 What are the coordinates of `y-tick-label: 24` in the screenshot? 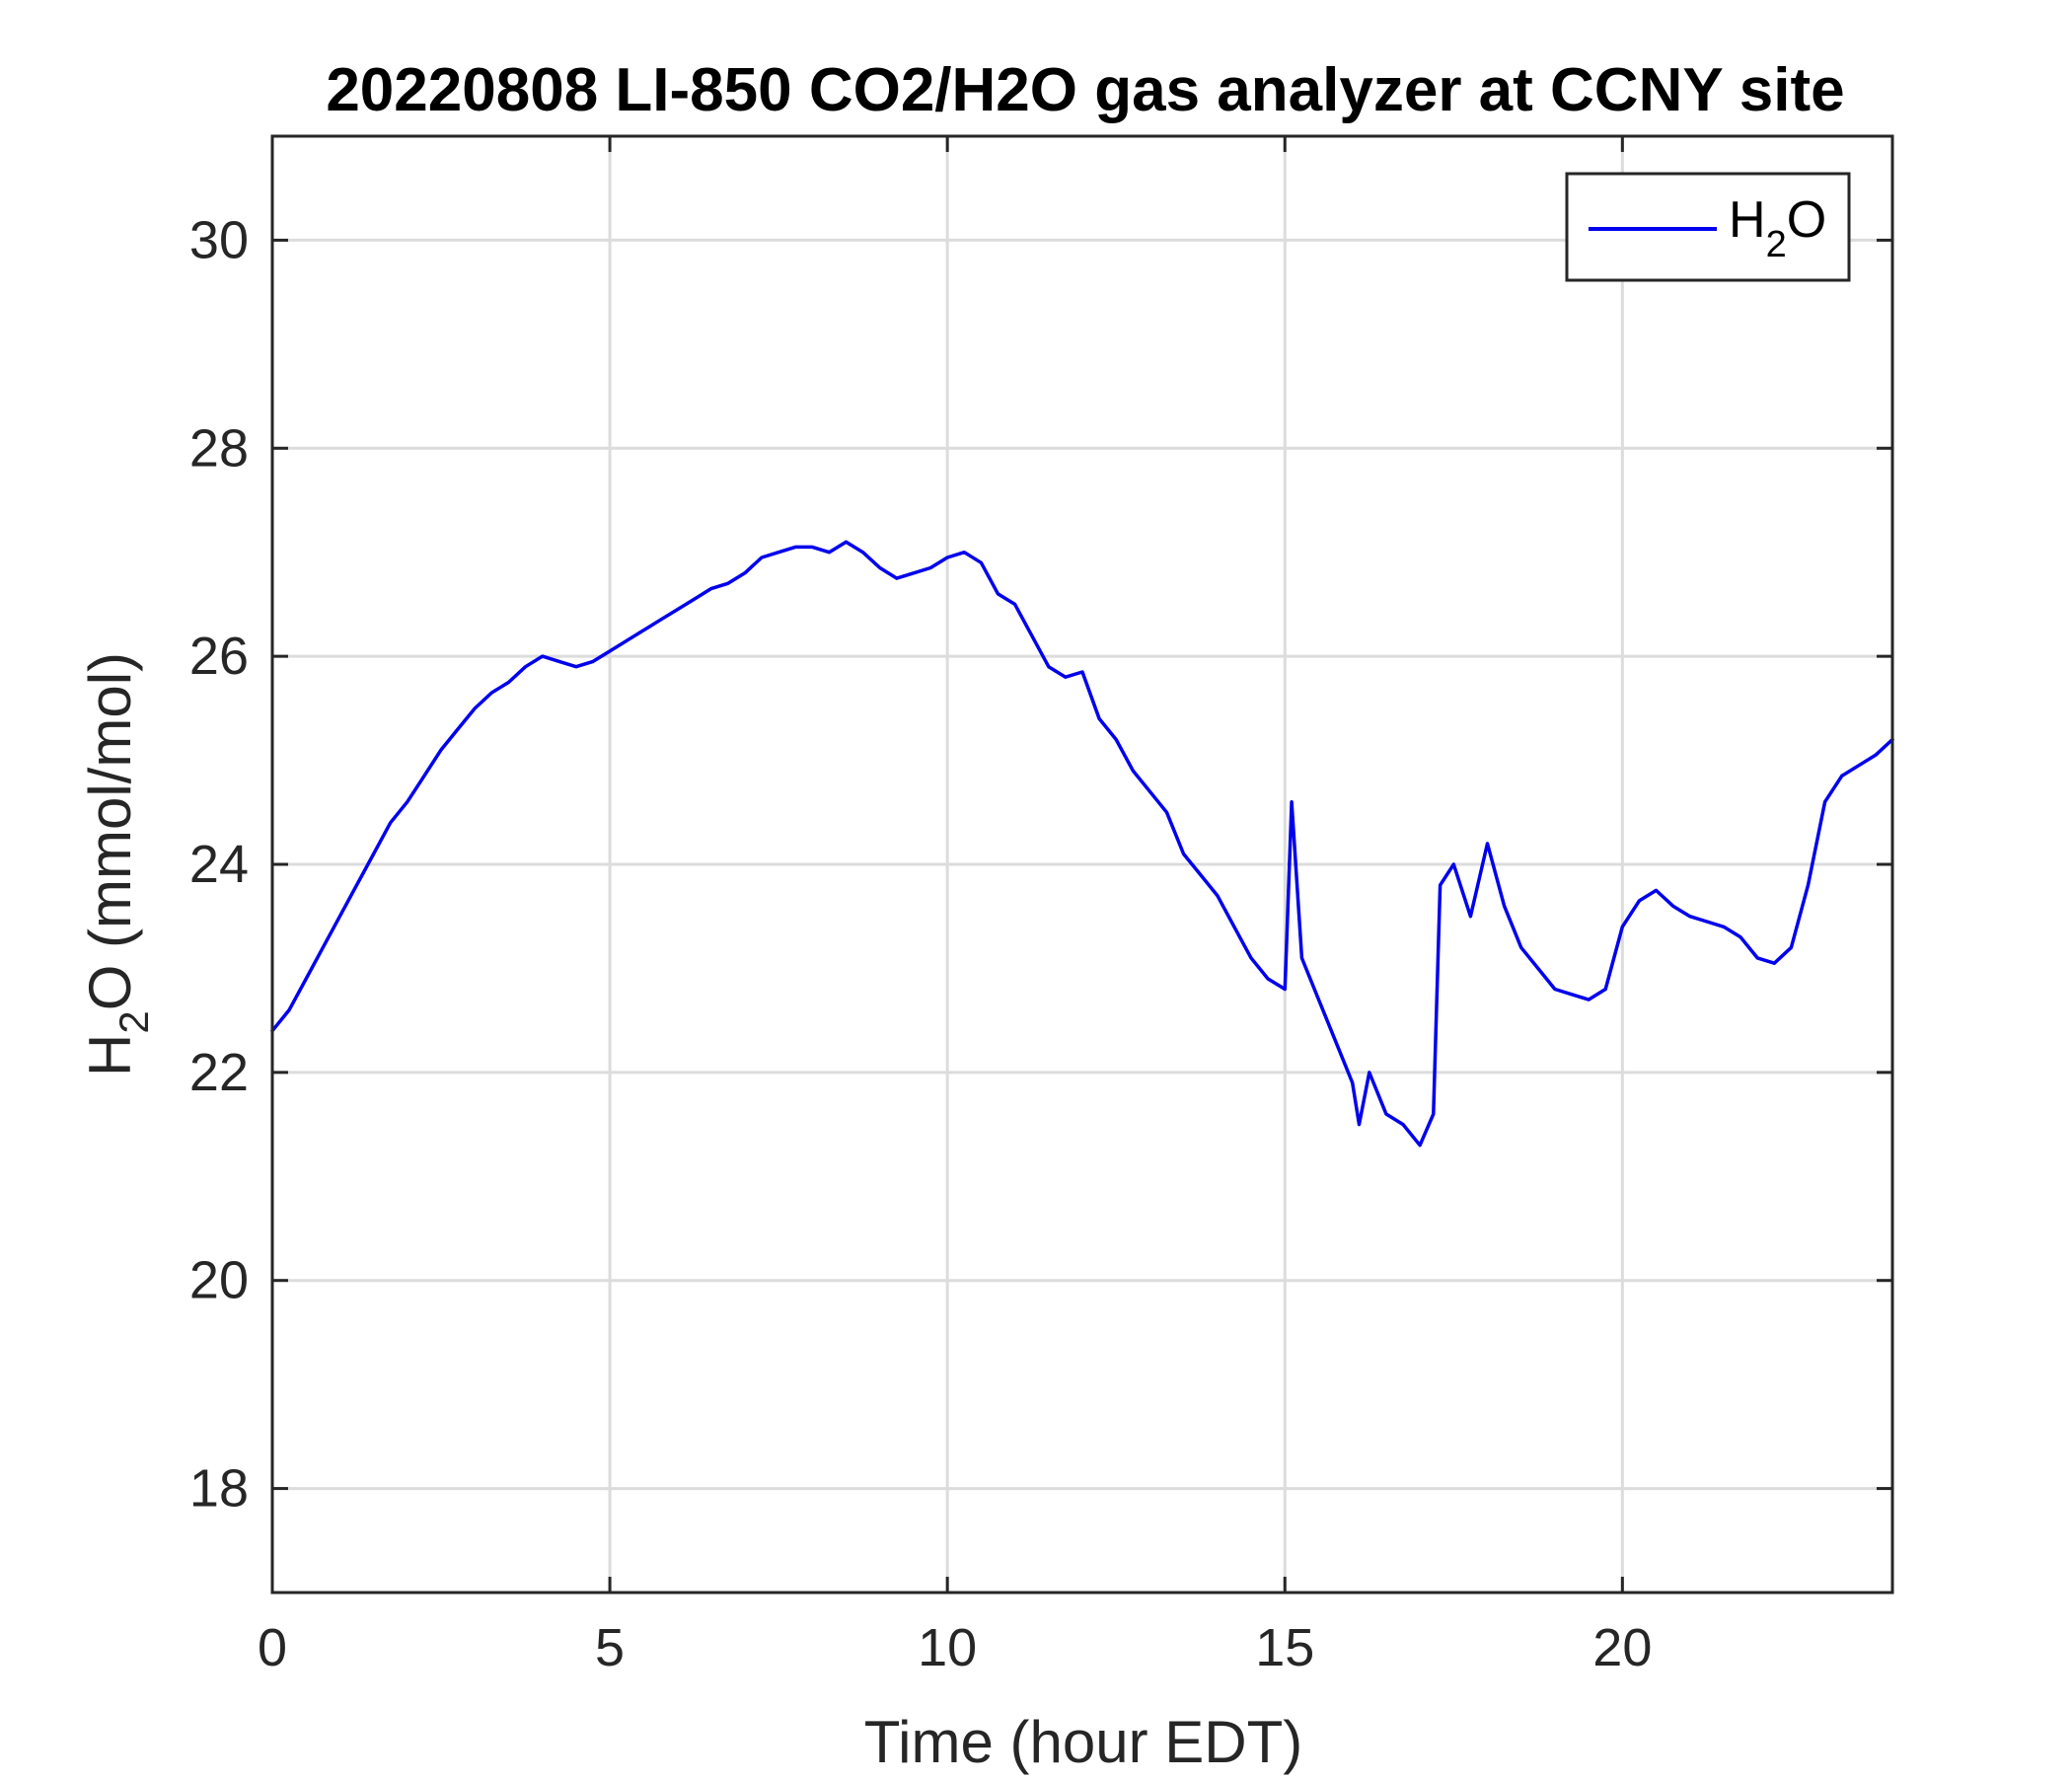 It's located at (219, 865).